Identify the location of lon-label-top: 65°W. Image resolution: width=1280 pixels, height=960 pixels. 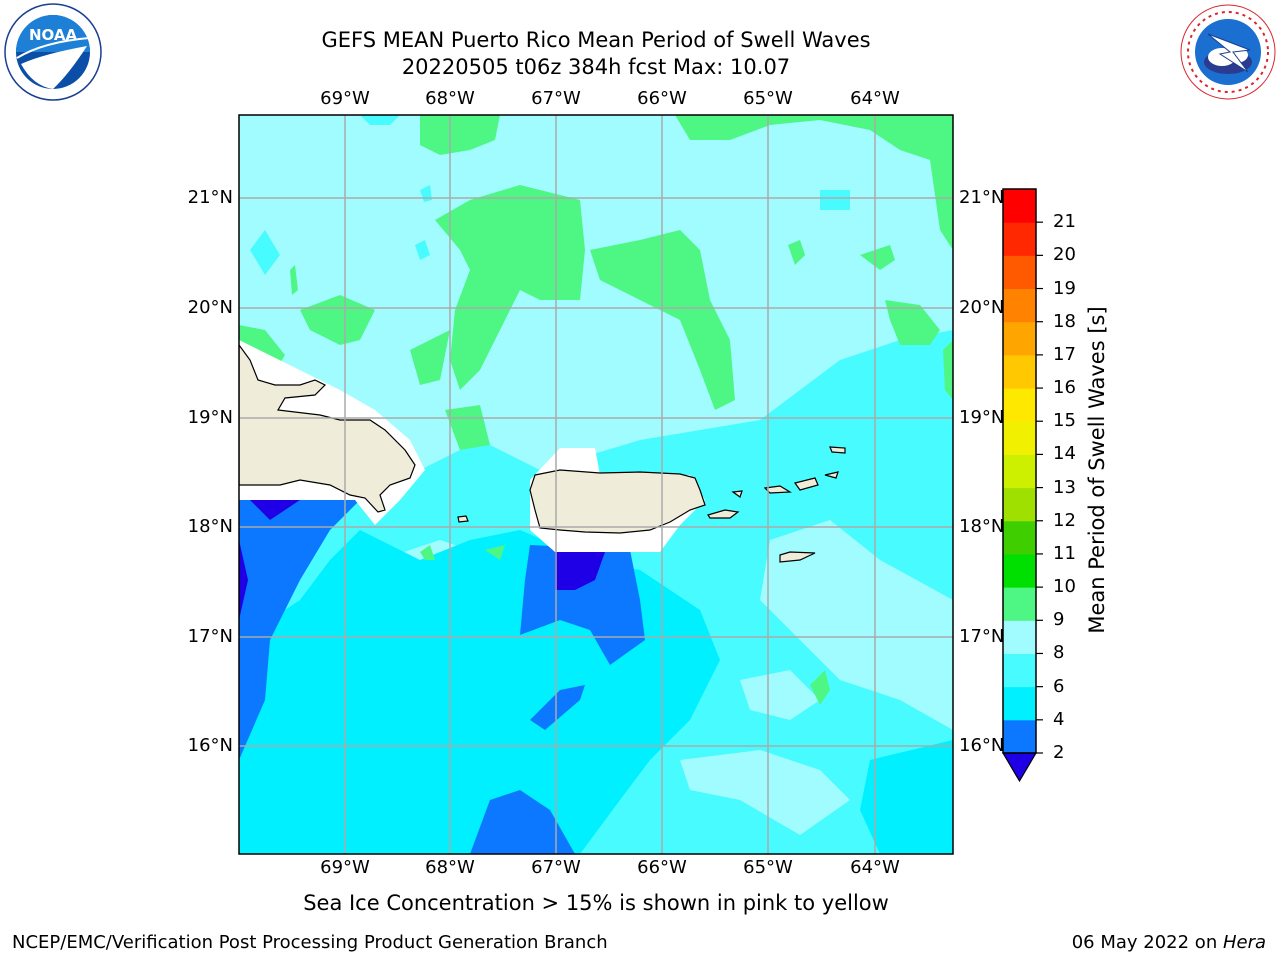
(768, 98).